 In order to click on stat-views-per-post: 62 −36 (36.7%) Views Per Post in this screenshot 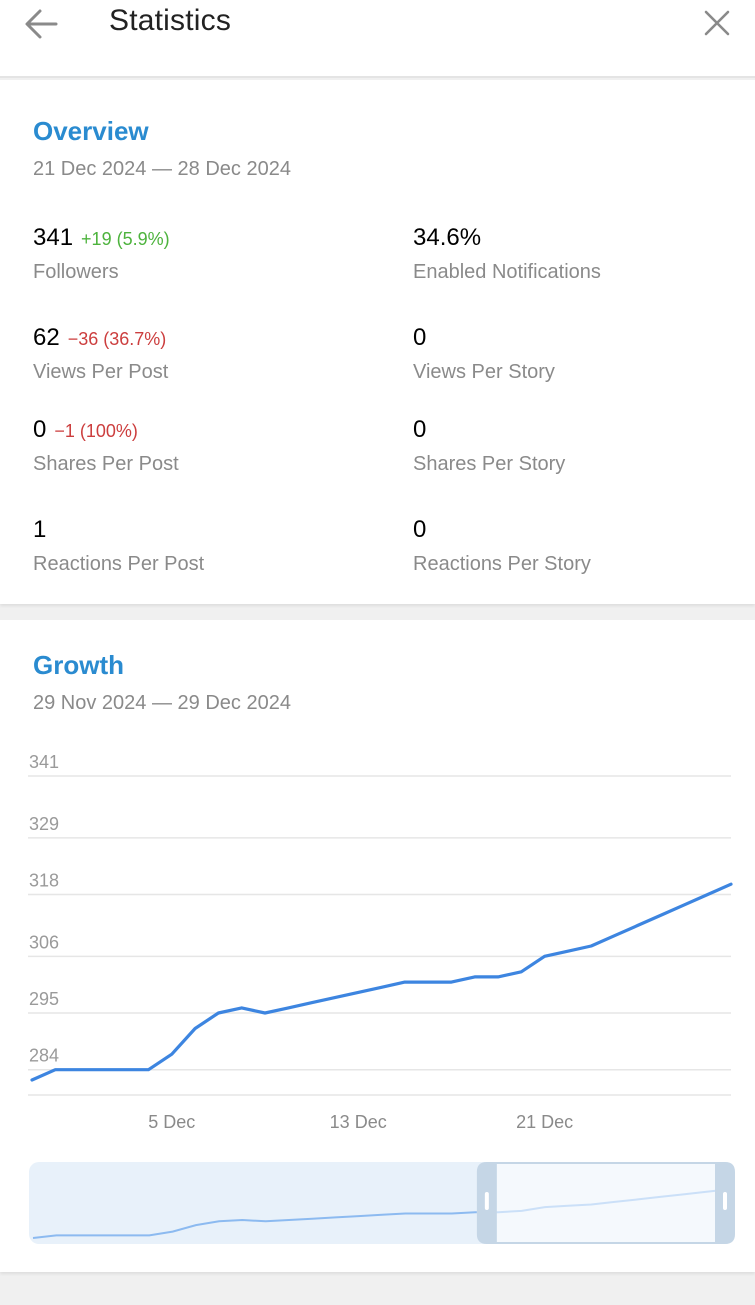, I will do `click(100, 354)`.